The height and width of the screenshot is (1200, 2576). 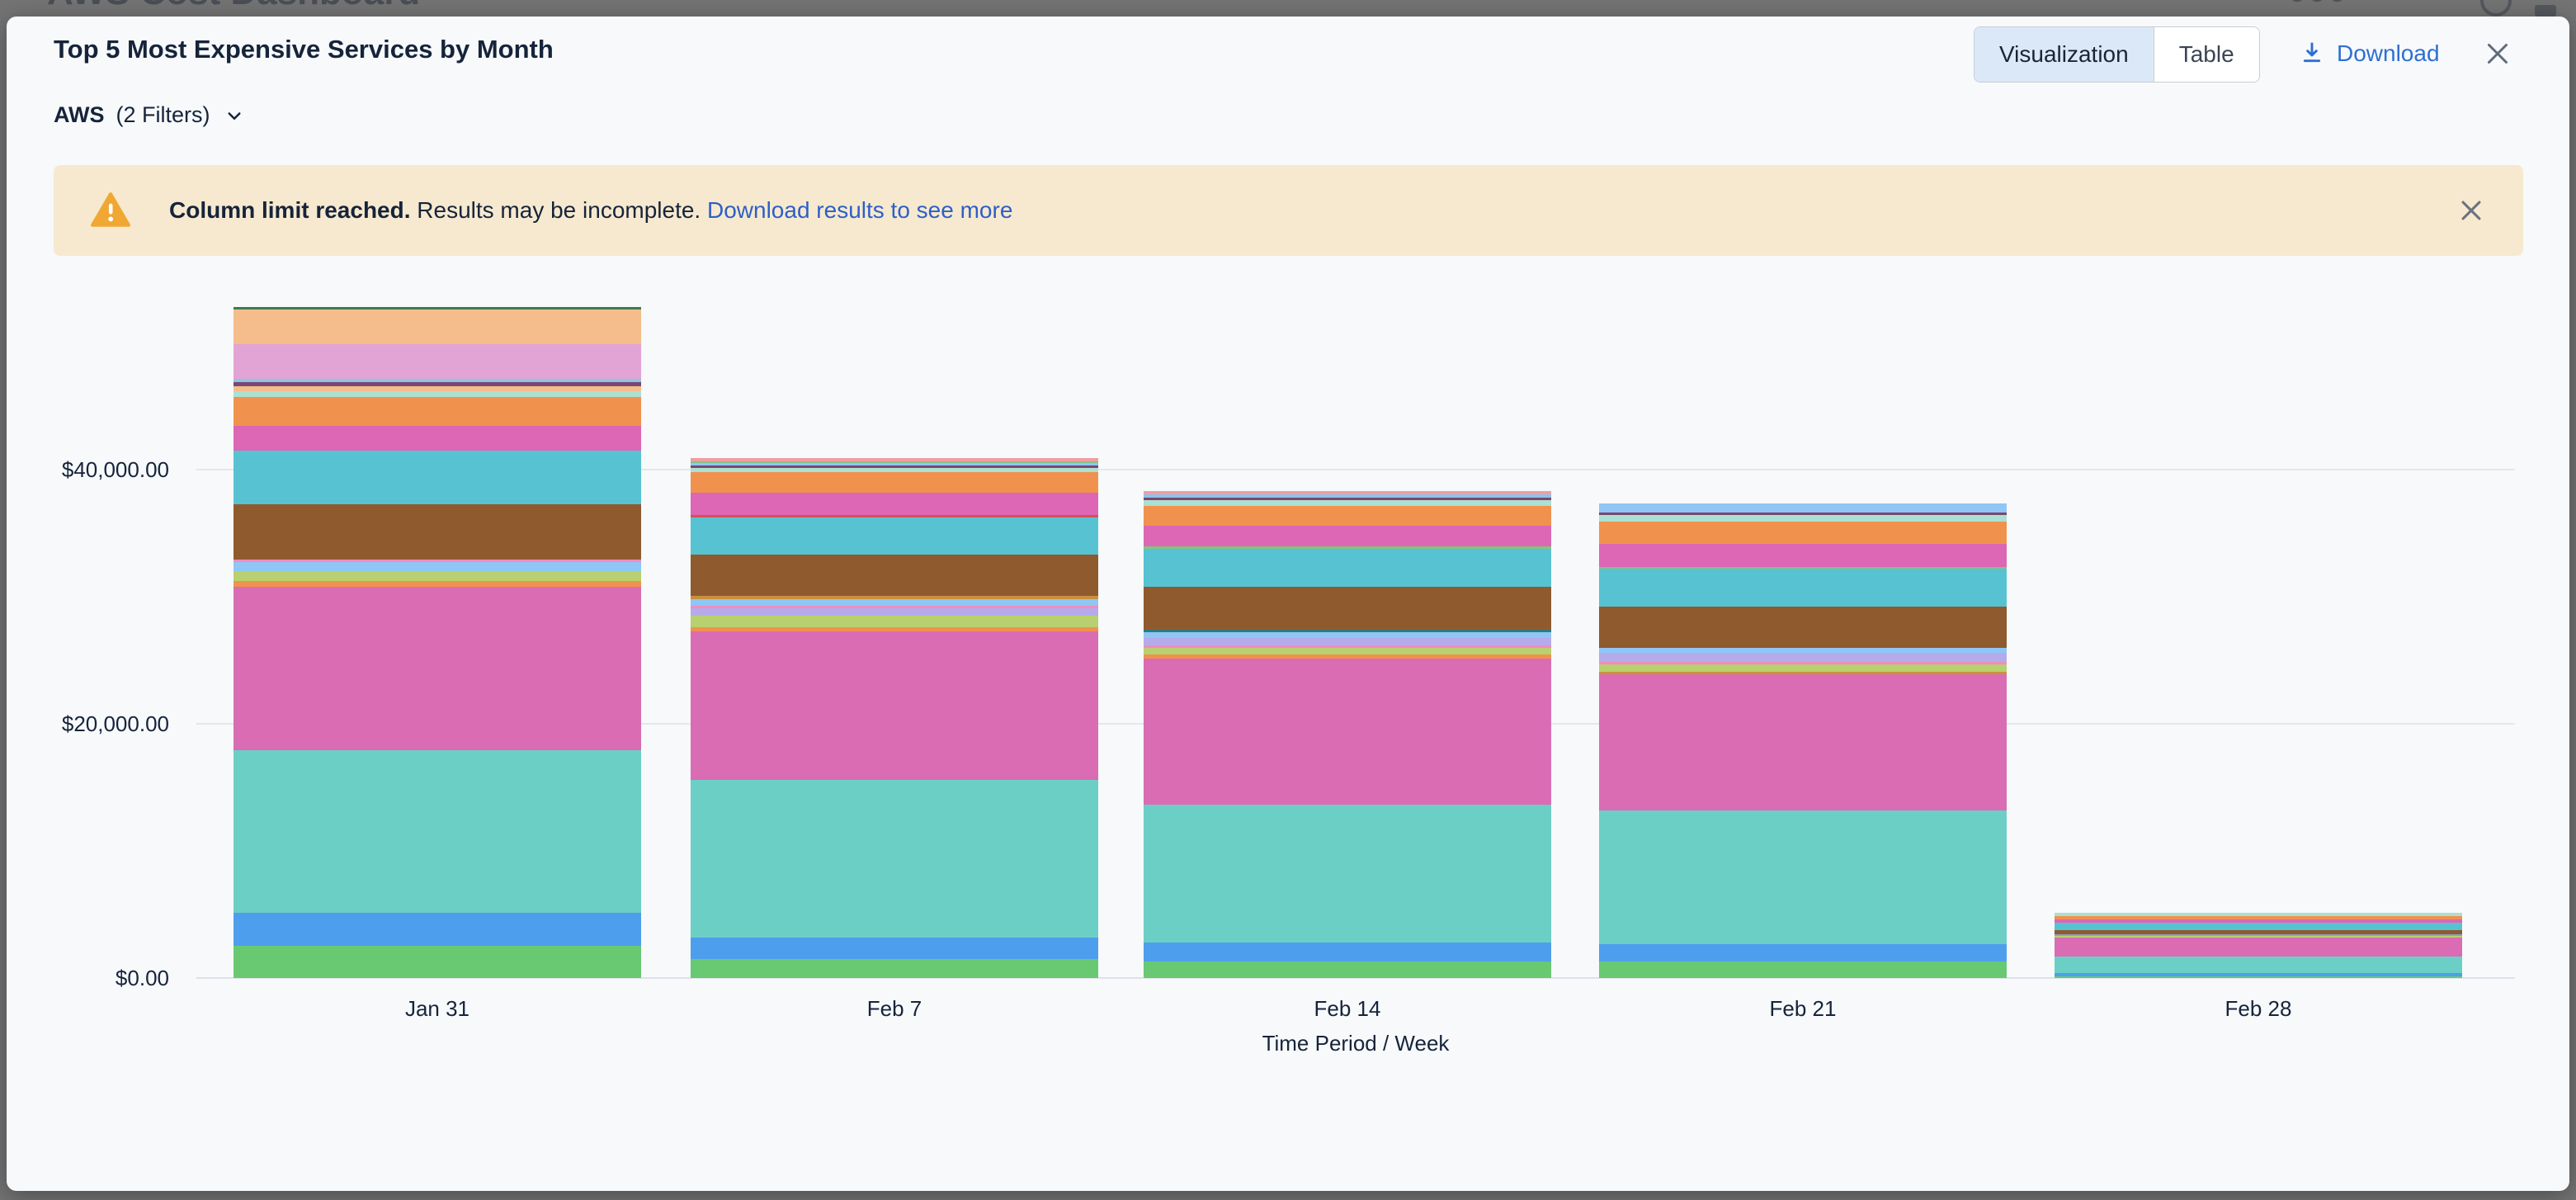 What do you see at coordinates (860, 210) in the screenshot?
I see `banner-download-link: Download results to see more` at bounding box center [860, 210].